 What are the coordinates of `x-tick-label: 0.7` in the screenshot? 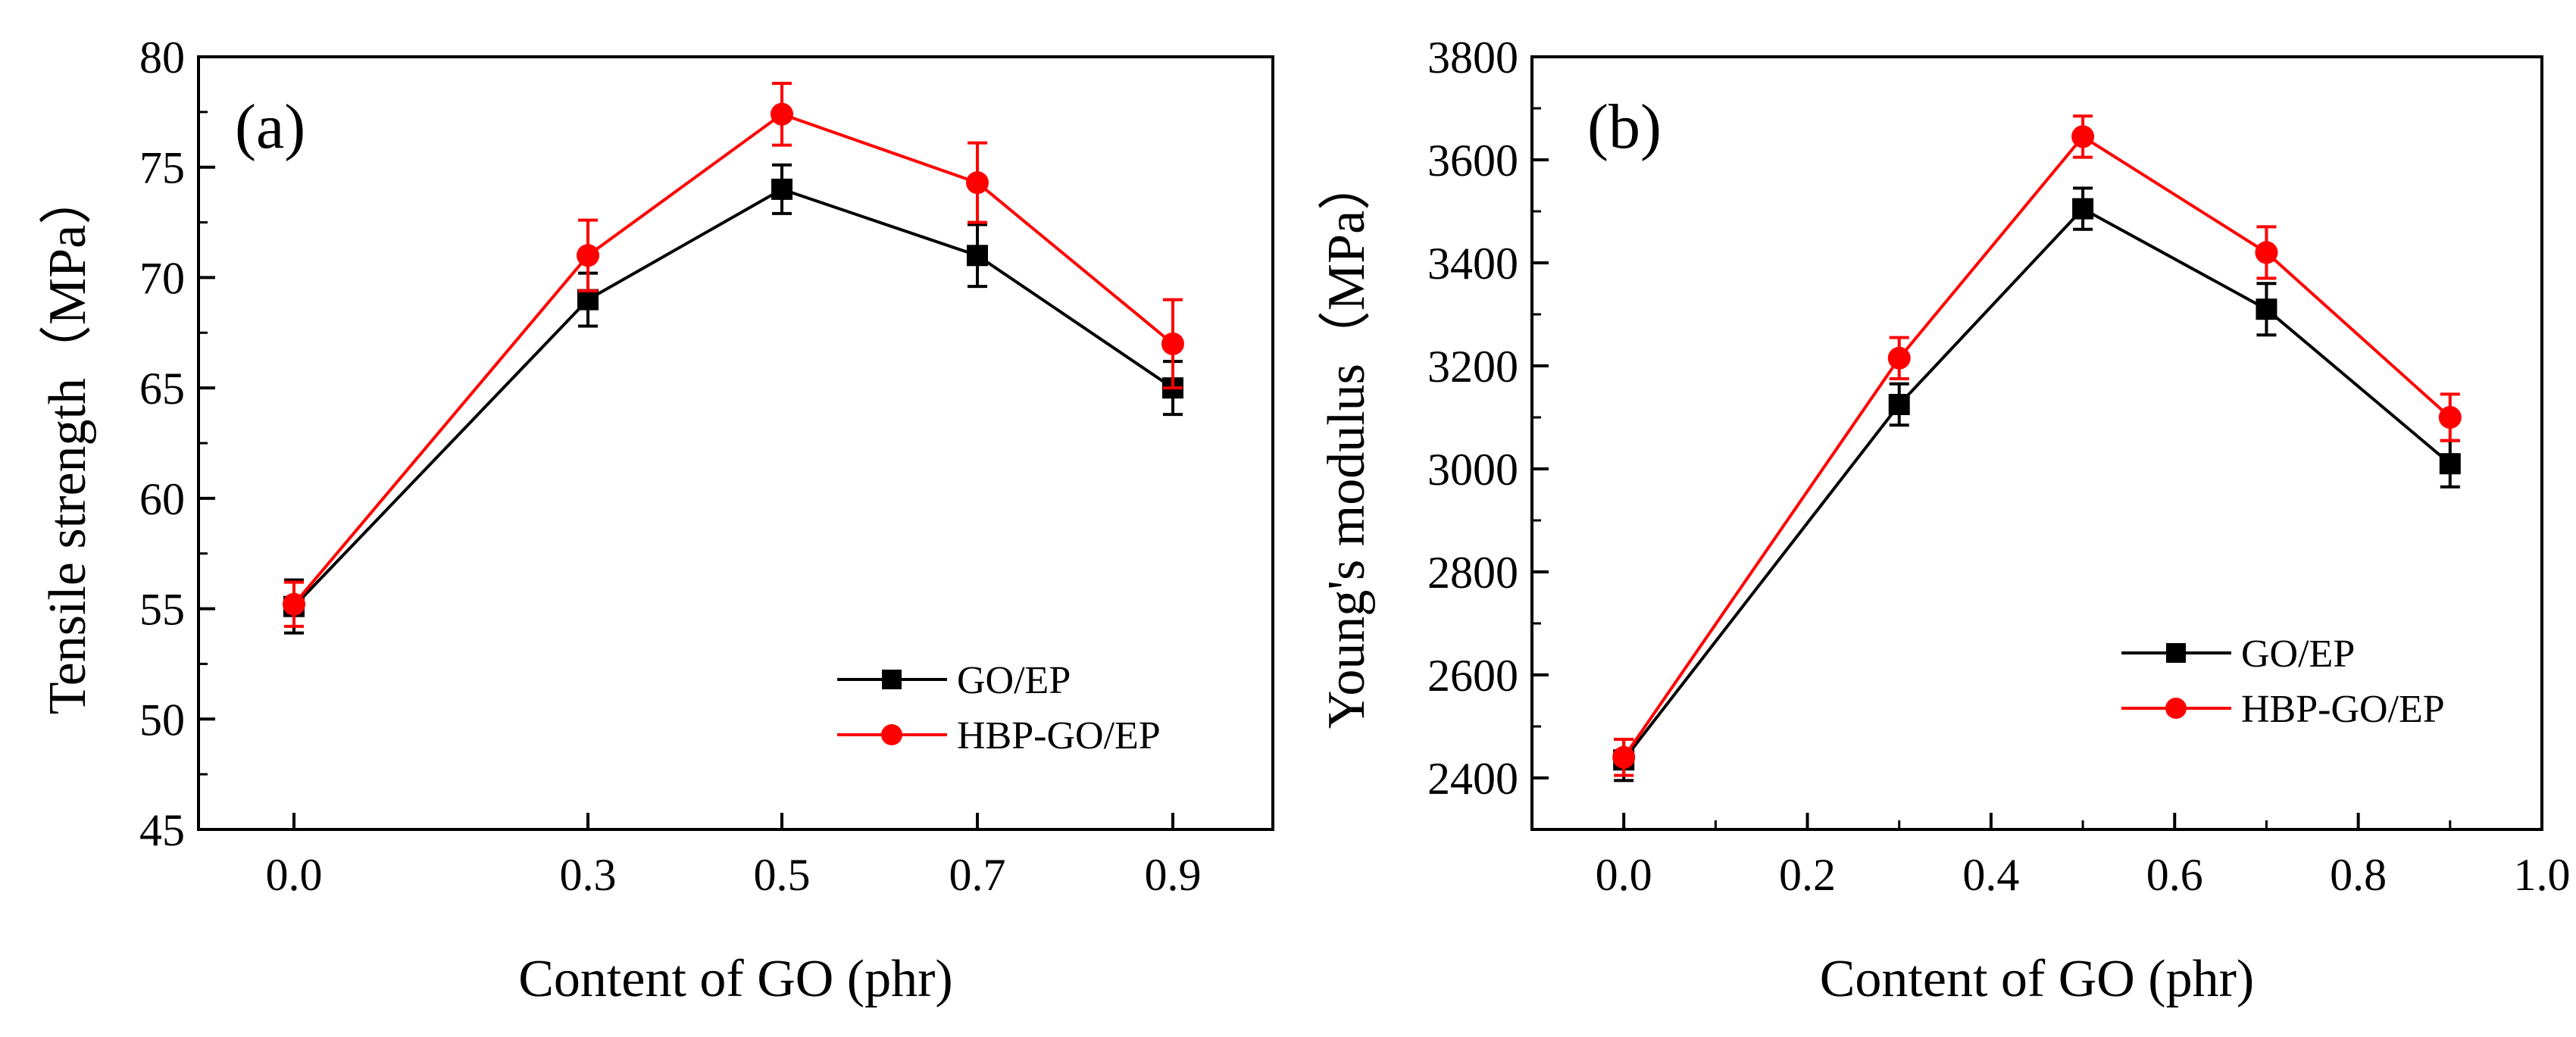 It's located at (977, 875).